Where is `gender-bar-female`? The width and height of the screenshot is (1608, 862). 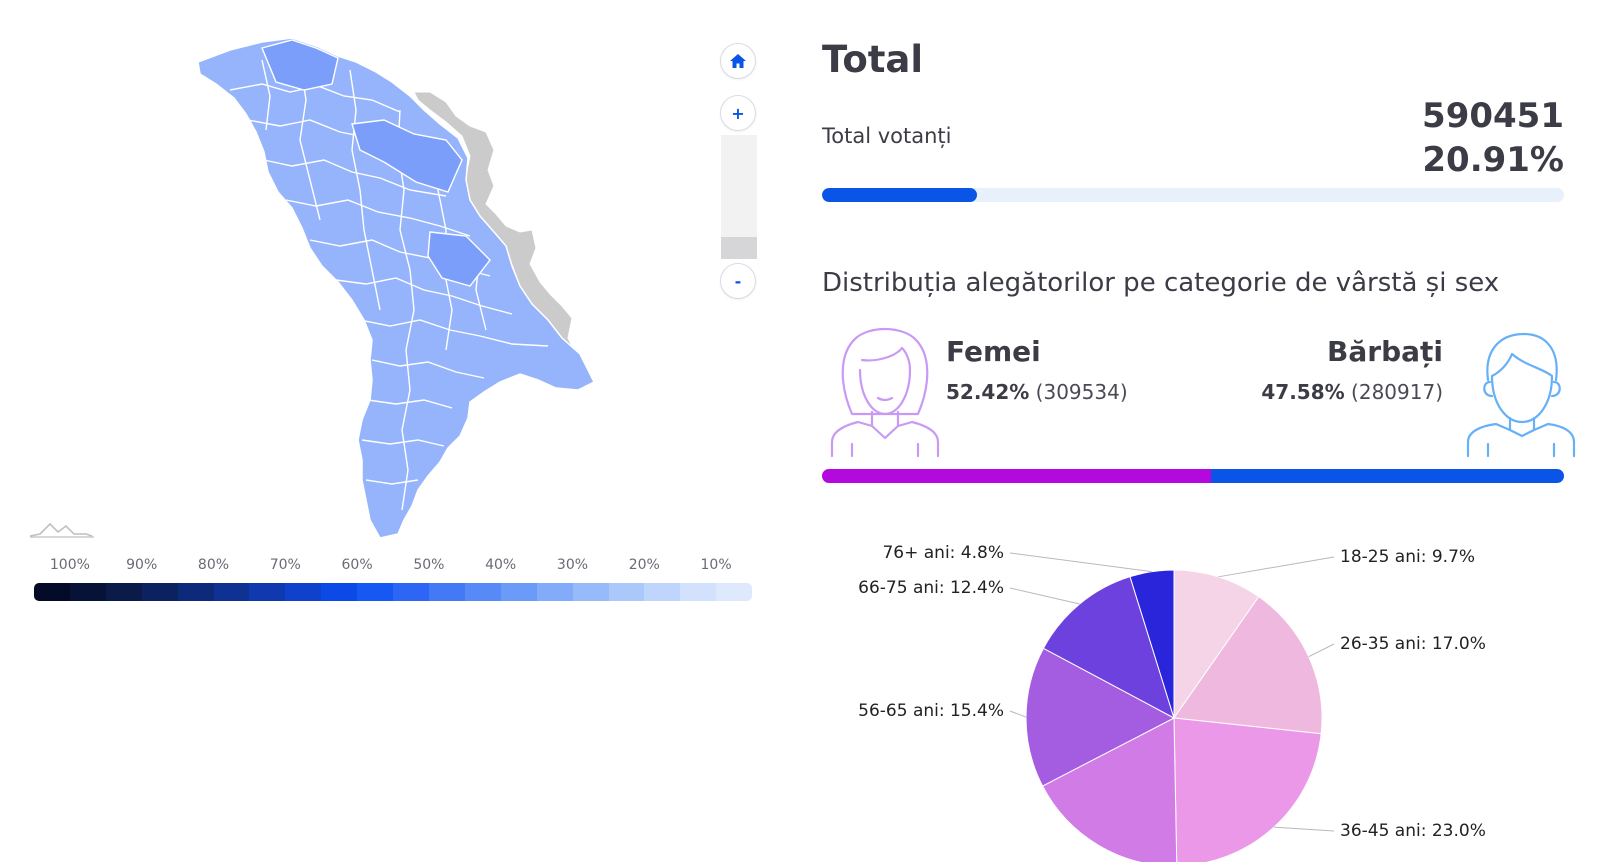 gender-bar-female is located at coordinates (1016, 476).